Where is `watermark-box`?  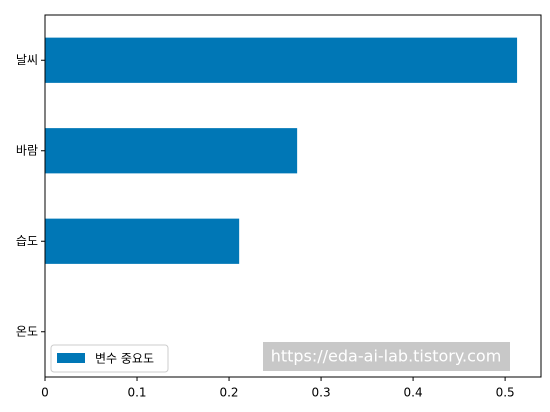
watermark-box is located at coordinates (386, 356).